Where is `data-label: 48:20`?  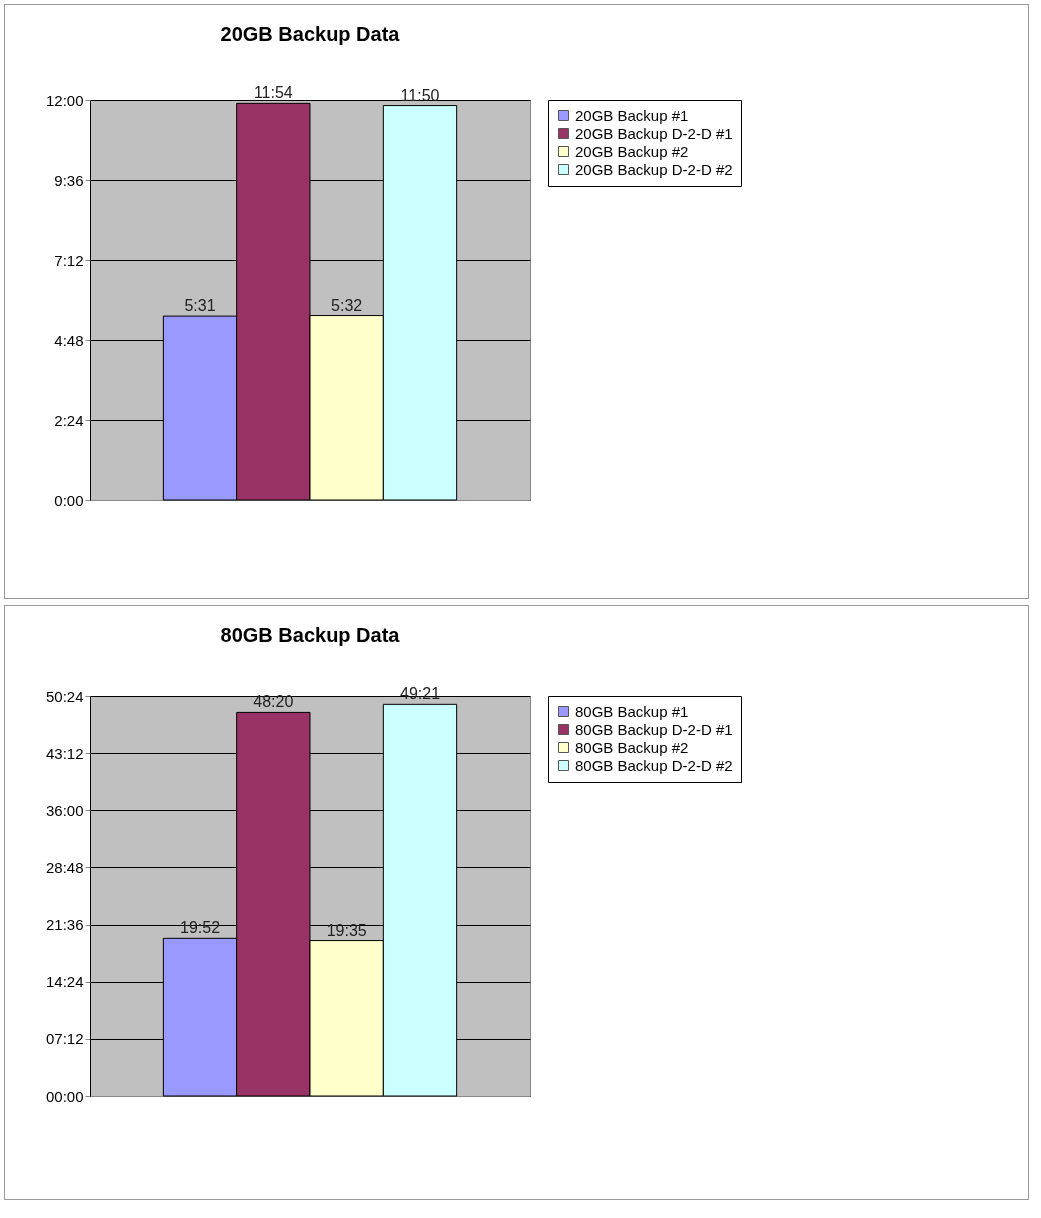
data-label: 48:20 is located at coordinates (273, 702).